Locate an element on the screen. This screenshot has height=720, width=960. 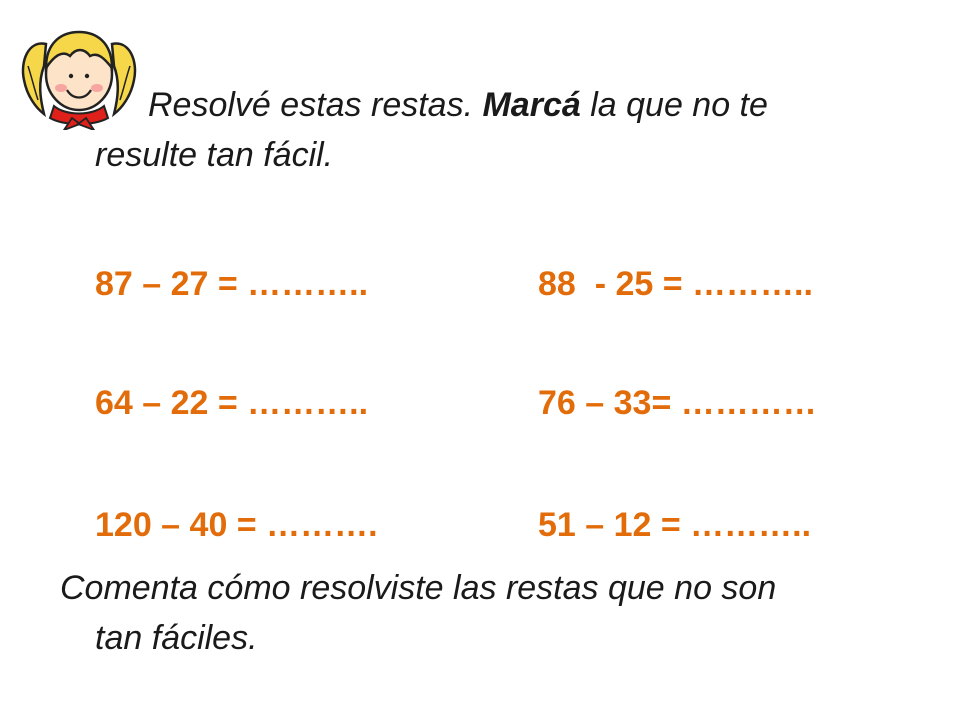
equation-left-3: 120 – 40 = ………. is located at coordinates (236, 525).